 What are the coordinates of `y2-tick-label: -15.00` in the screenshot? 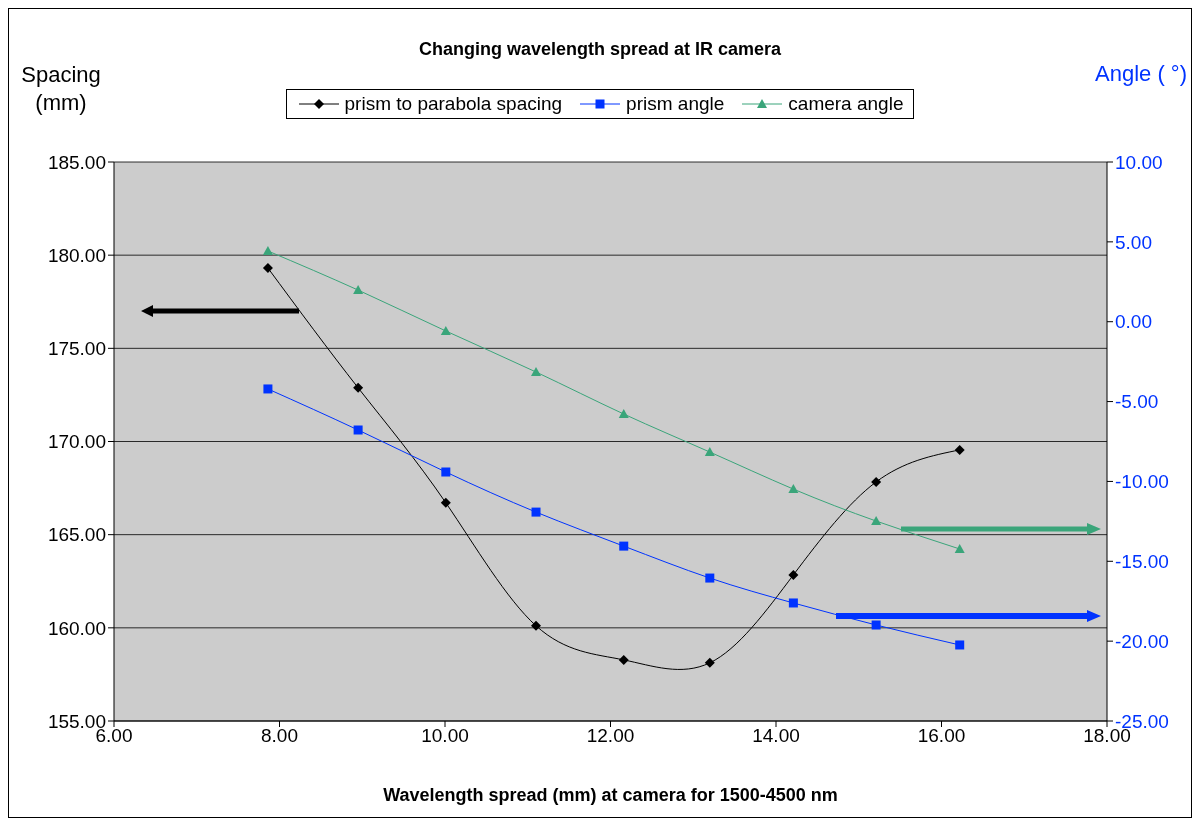 It's located at (1142, 562).